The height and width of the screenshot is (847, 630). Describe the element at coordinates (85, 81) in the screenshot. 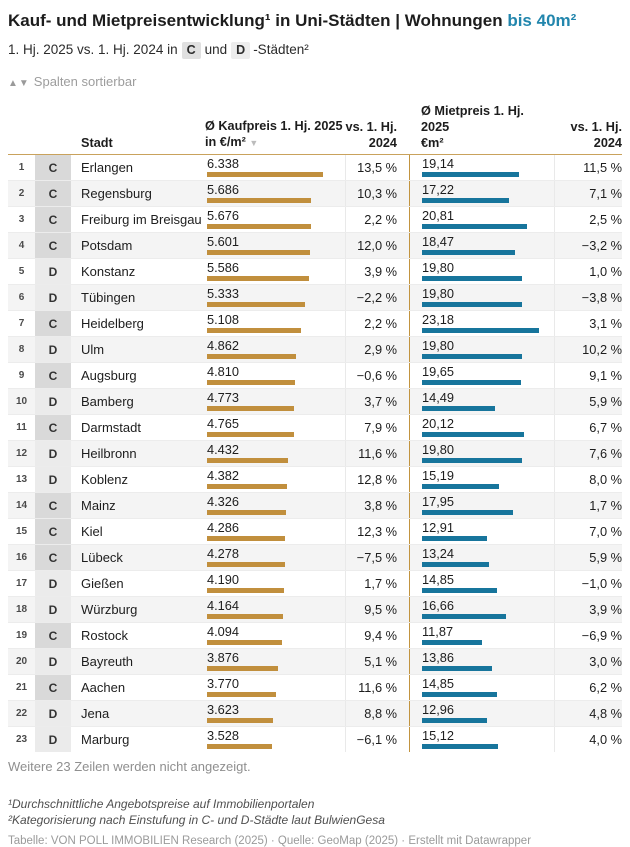

I see `sort-hint-label: Spalten sortierbar` at that location.